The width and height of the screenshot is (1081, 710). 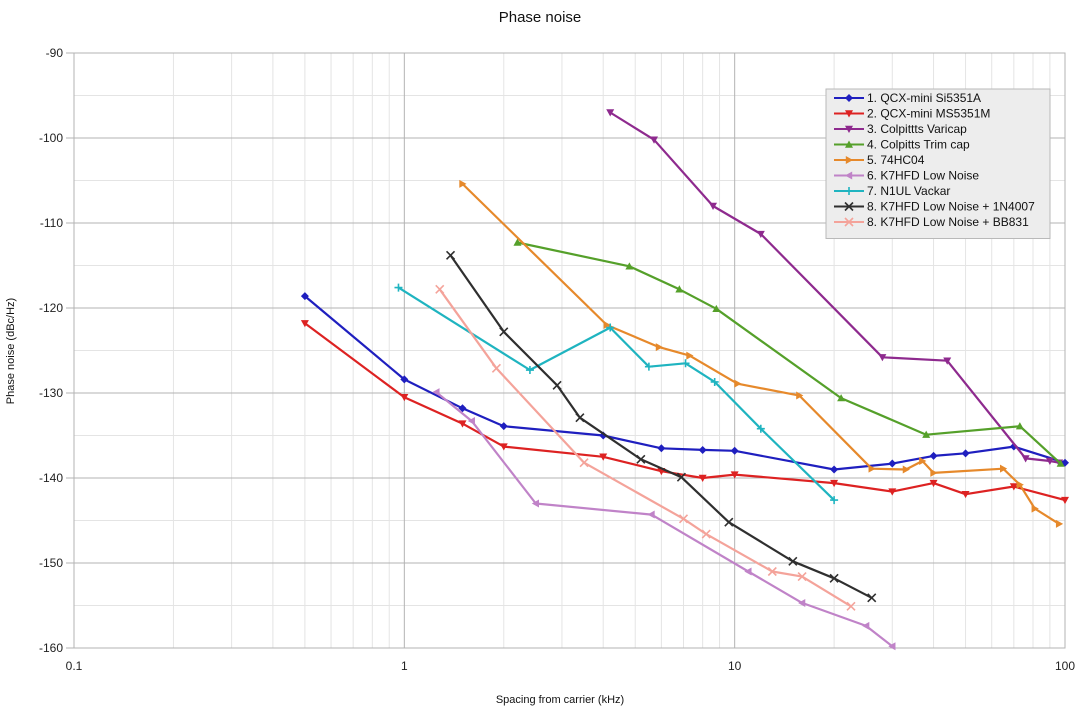 I want to click on x-tick-label: 0.1, so click(x=74, y=666).